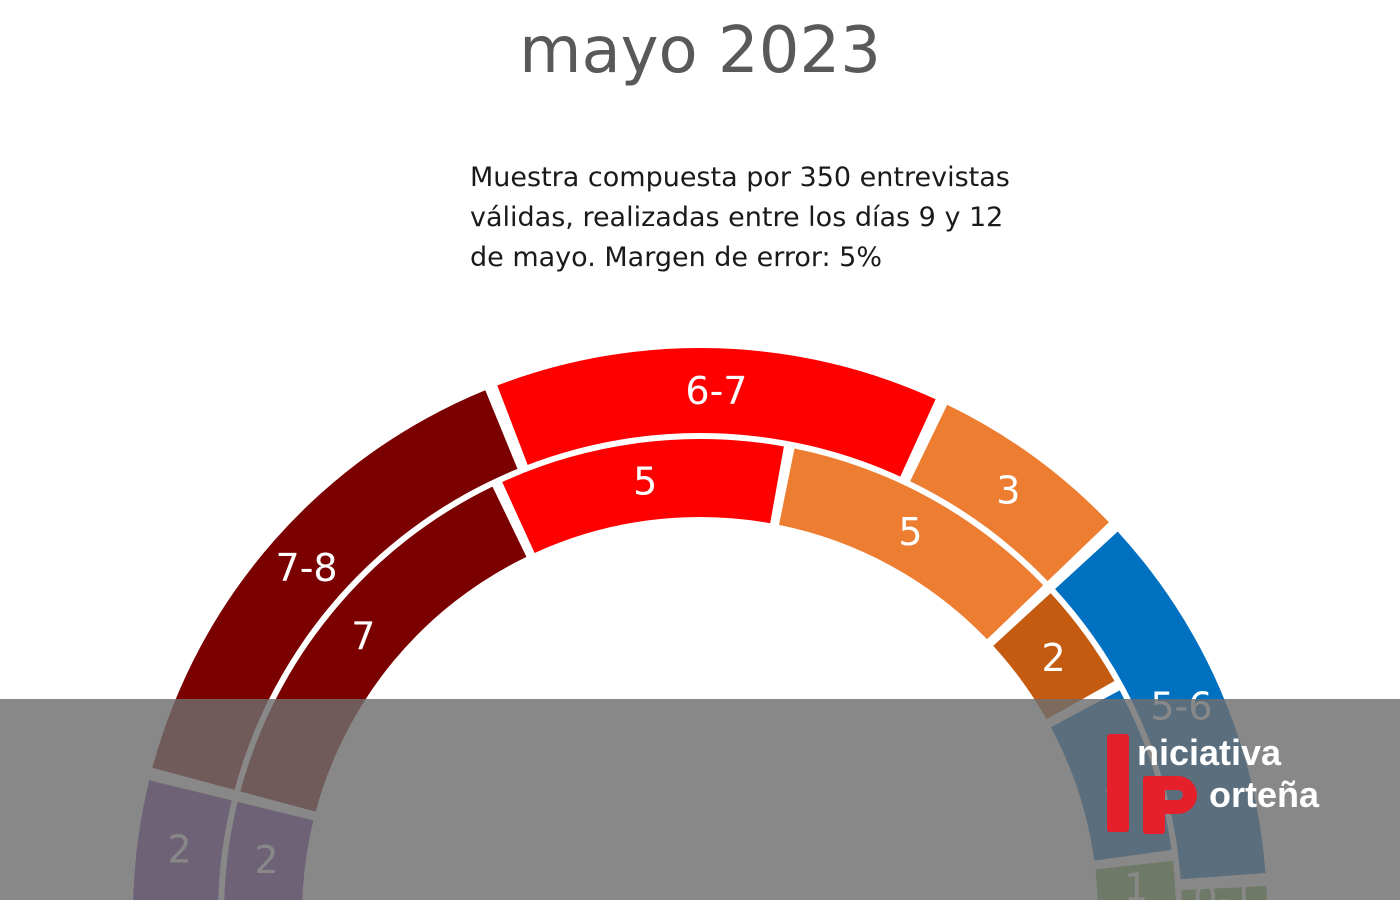 Image resolution: width=1400 pixels, height=900 pixels. Describe the element at coordinates (1118, 783) in the screenshot. I see `logo-letter-i` at that location.